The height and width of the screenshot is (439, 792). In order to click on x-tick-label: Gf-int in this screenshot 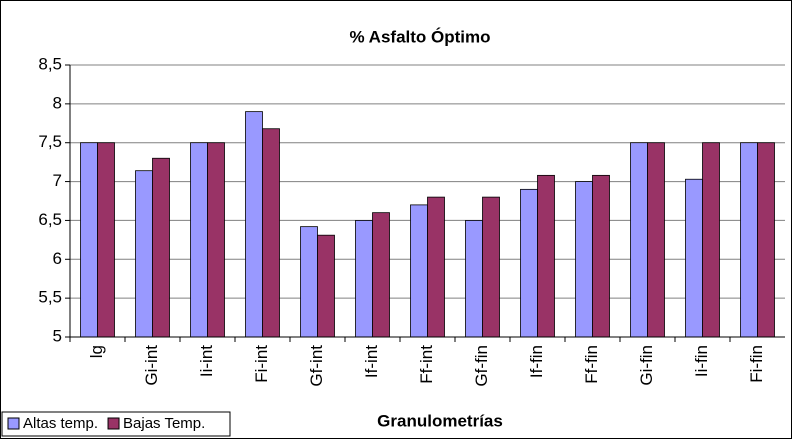, I will do `click(316, 366)`.